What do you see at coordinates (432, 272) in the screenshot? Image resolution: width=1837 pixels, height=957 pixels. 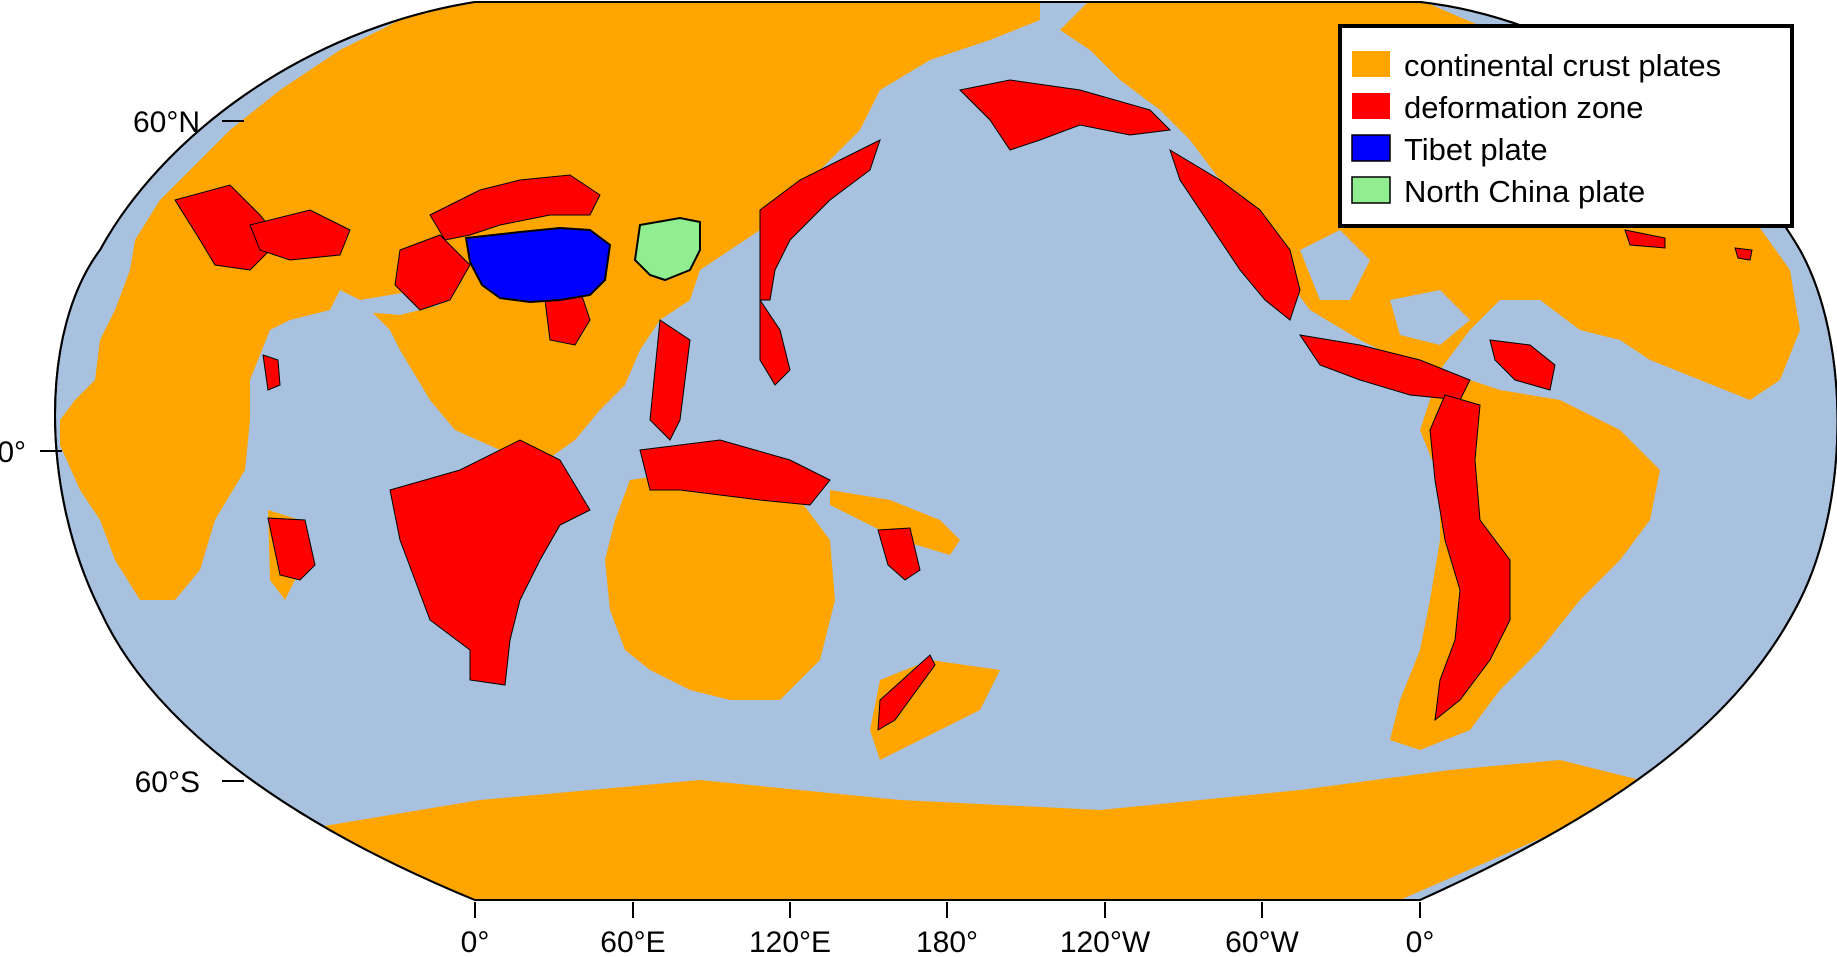 I see `deformation-zone-afghanistan` at bounding box center [432, 272].